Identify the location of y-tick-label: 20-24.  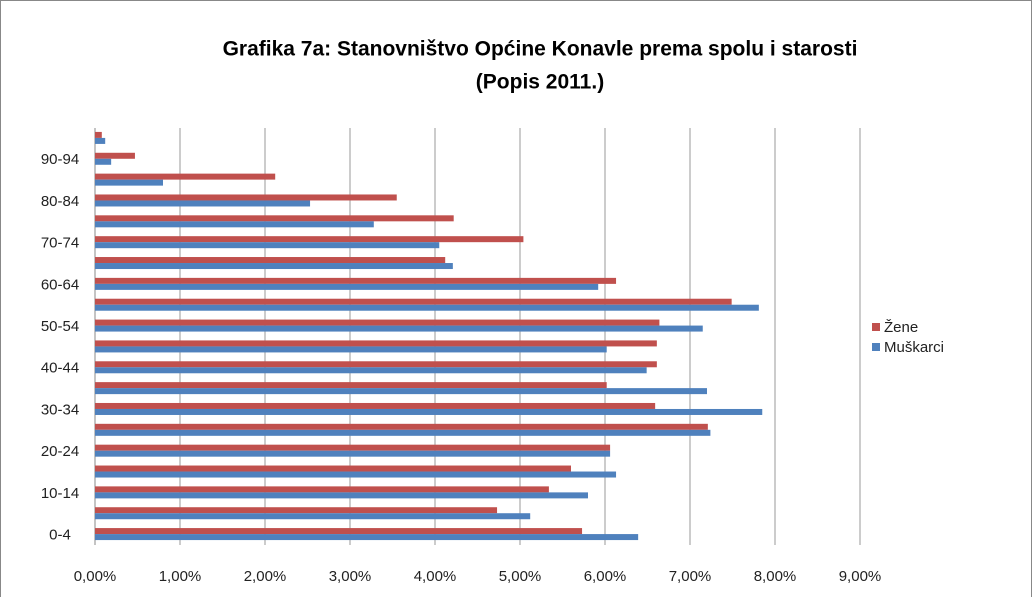
(60, 451).